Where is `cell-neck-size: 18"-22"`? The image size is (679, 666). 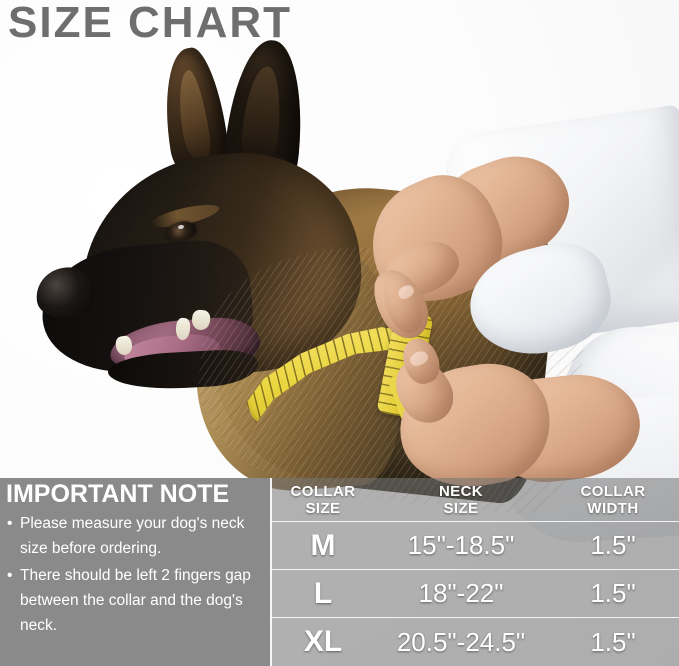 cell-neck-size: 18"-22" is located at coordinates (461, 593).